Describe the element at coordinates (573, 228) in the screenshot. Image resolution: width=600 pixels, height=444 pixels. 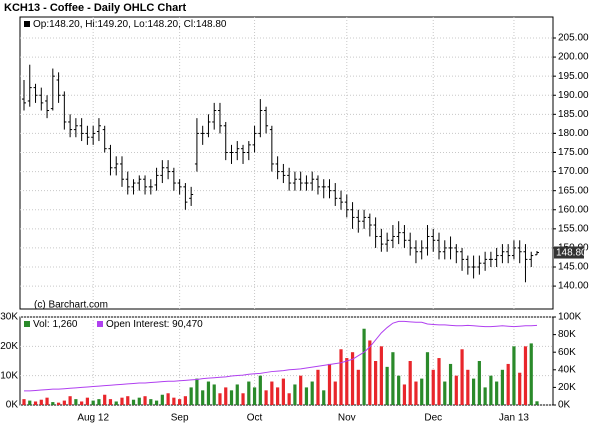
I see `y-tick-label: 155.00` at that location.